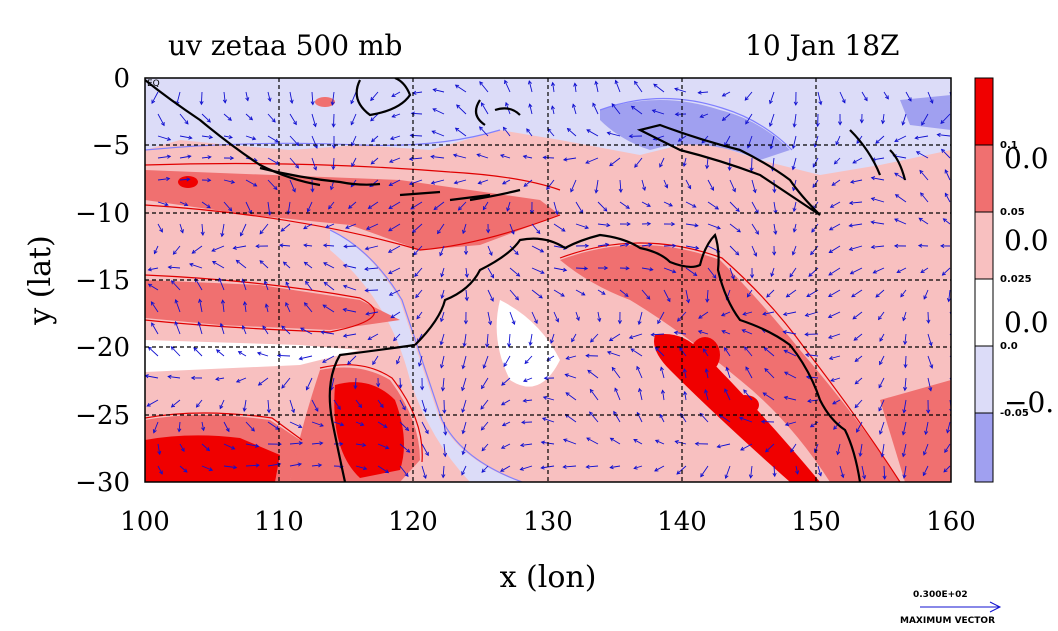 The width and height of the screenshot is (1058, 631). Describe the element at coordinates (279, 522) in the screenshot. I see `x-tick-110: 110` at that location.